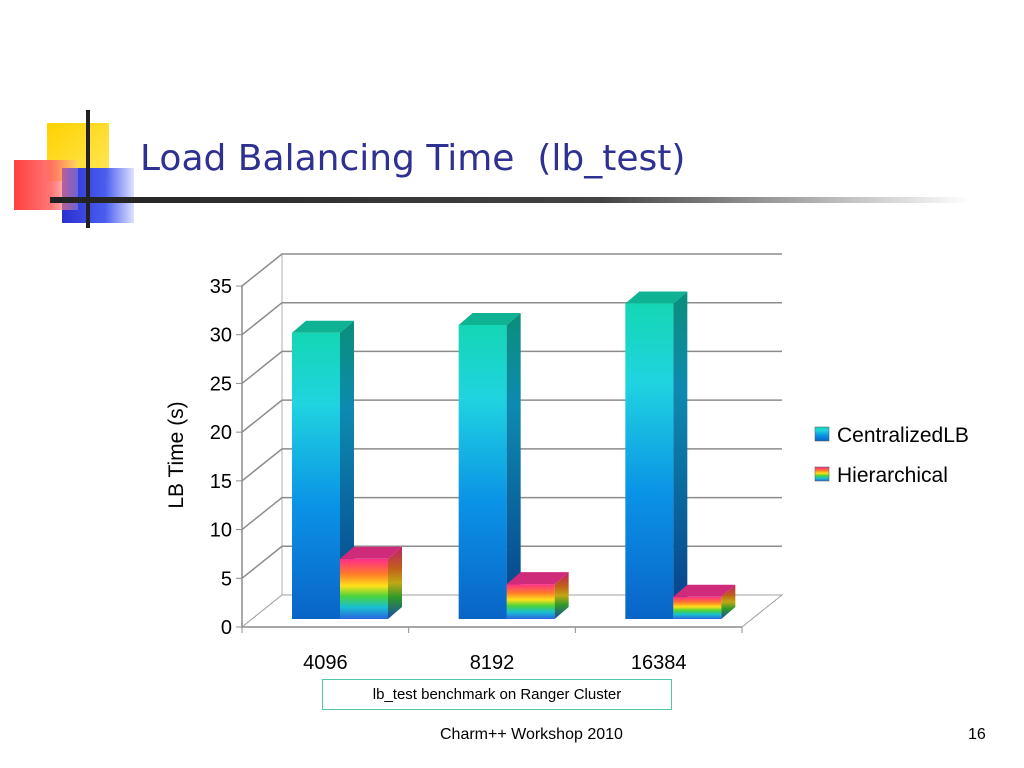 The width and height of the screenshot is (1024, 768). What do you see at coordinates (325, 663) in the screenshot?
I see `x-tick-label: 4096` at bounding box center [325, 663].